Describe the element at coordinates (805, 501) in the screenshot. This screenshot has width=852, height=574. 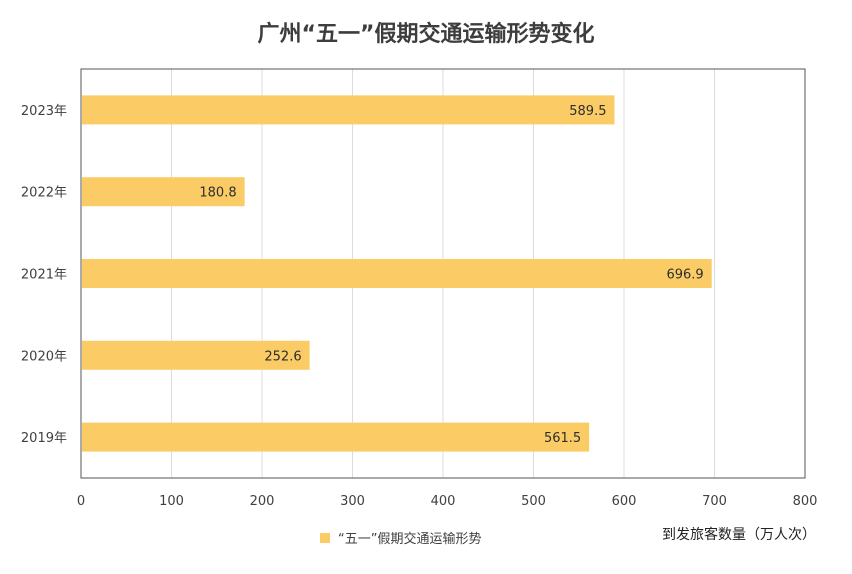
I see `x-tick-label: 800` at that location.